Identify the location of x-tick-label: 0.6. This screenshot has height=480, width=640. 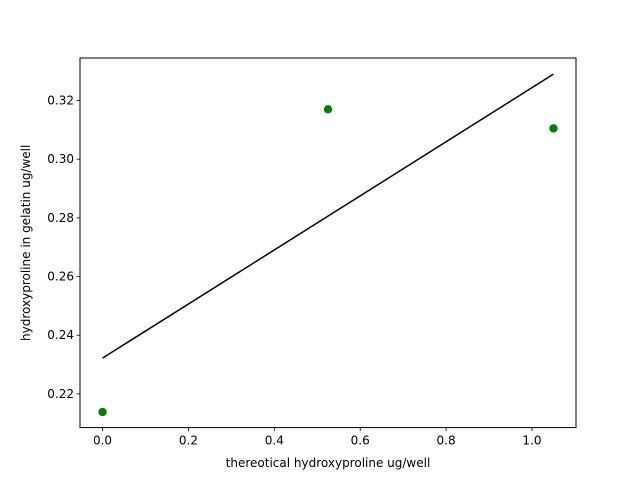
(360, 441).